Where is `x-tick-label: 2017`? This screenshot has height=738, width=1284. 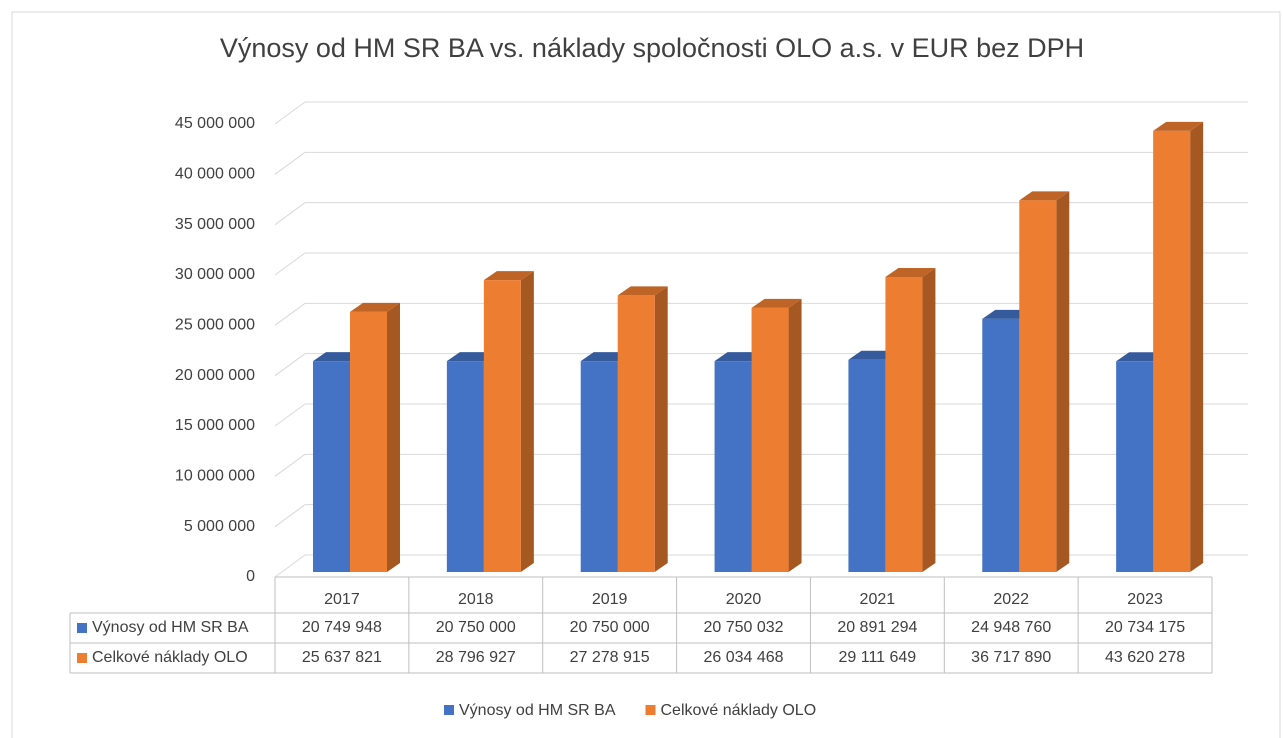
x-tick-label: 2017 is located at coordinates (342, 599).